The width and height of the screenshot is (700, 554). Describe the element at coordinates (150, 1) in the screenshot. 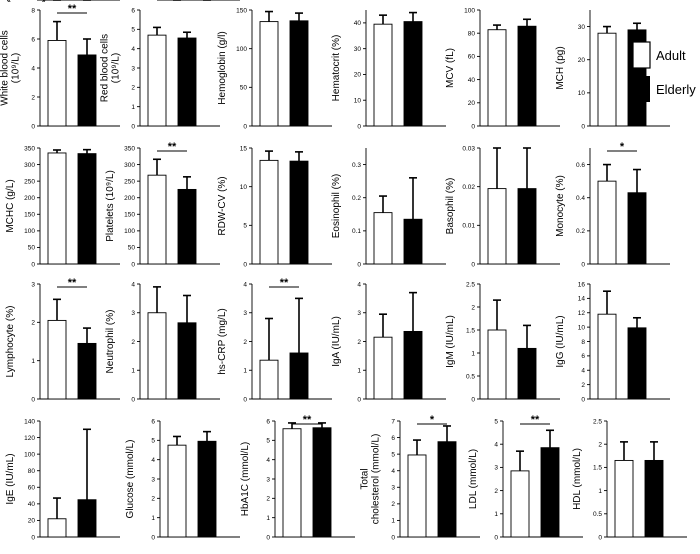

I see `y-tick-label: 1.5` at that location.